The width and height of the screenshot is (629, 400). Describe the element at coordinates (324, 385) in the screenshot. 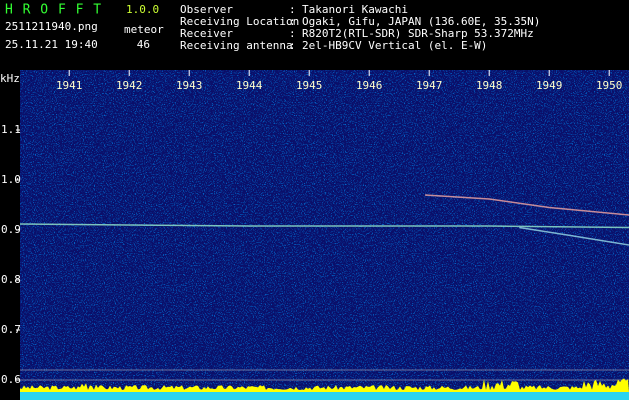

I see `level-fill` at that location.